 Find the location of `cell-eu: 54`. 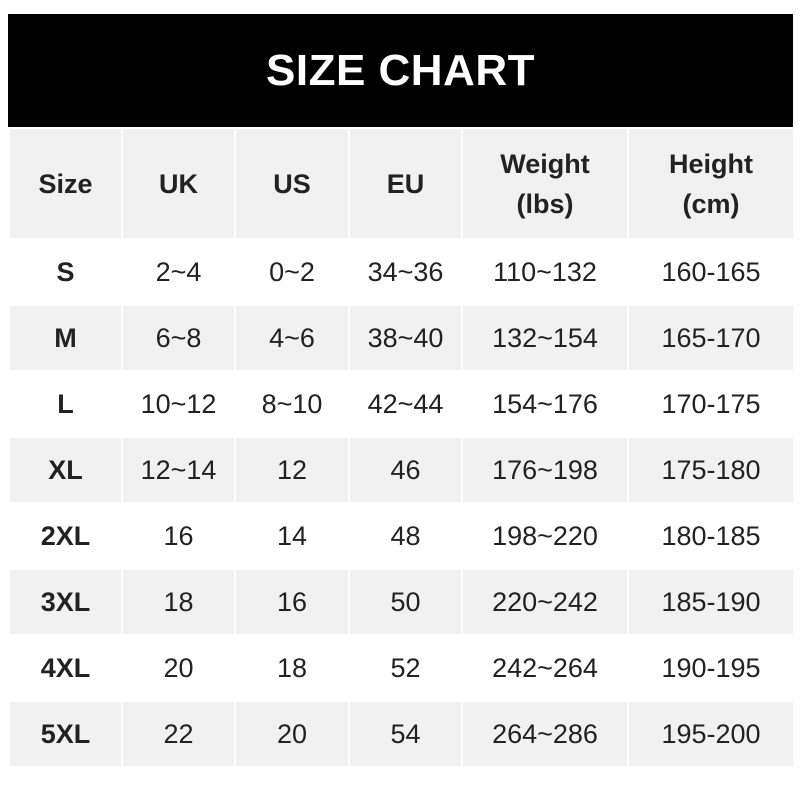

cell-eu: 54 is located at coordinates (405, 734).